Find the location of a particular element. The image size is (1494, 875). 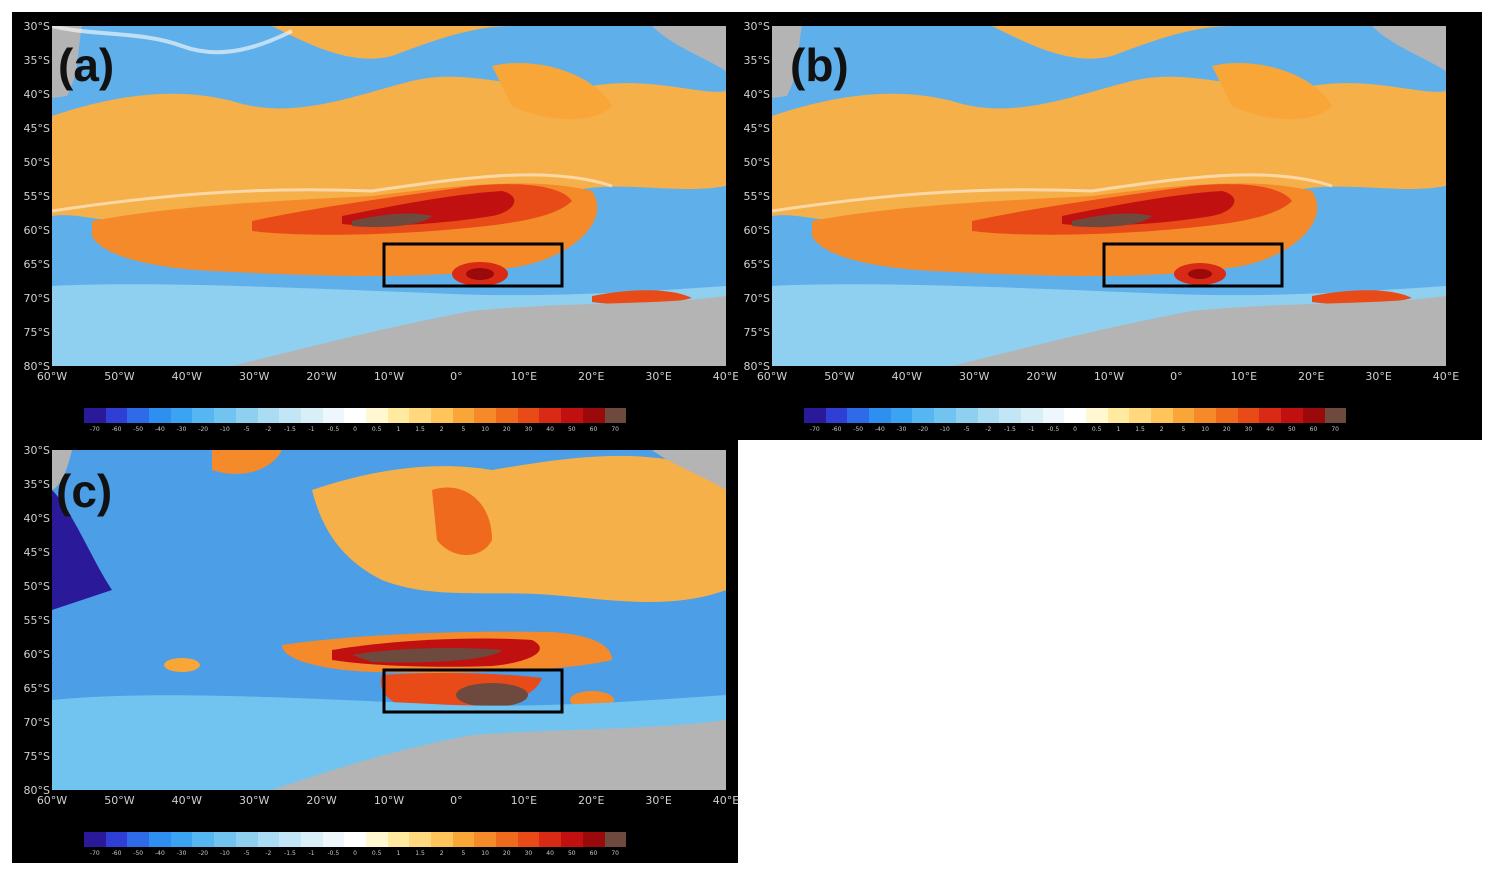

colorbar-tick-label: 50 is located at coordinates (571, 429).